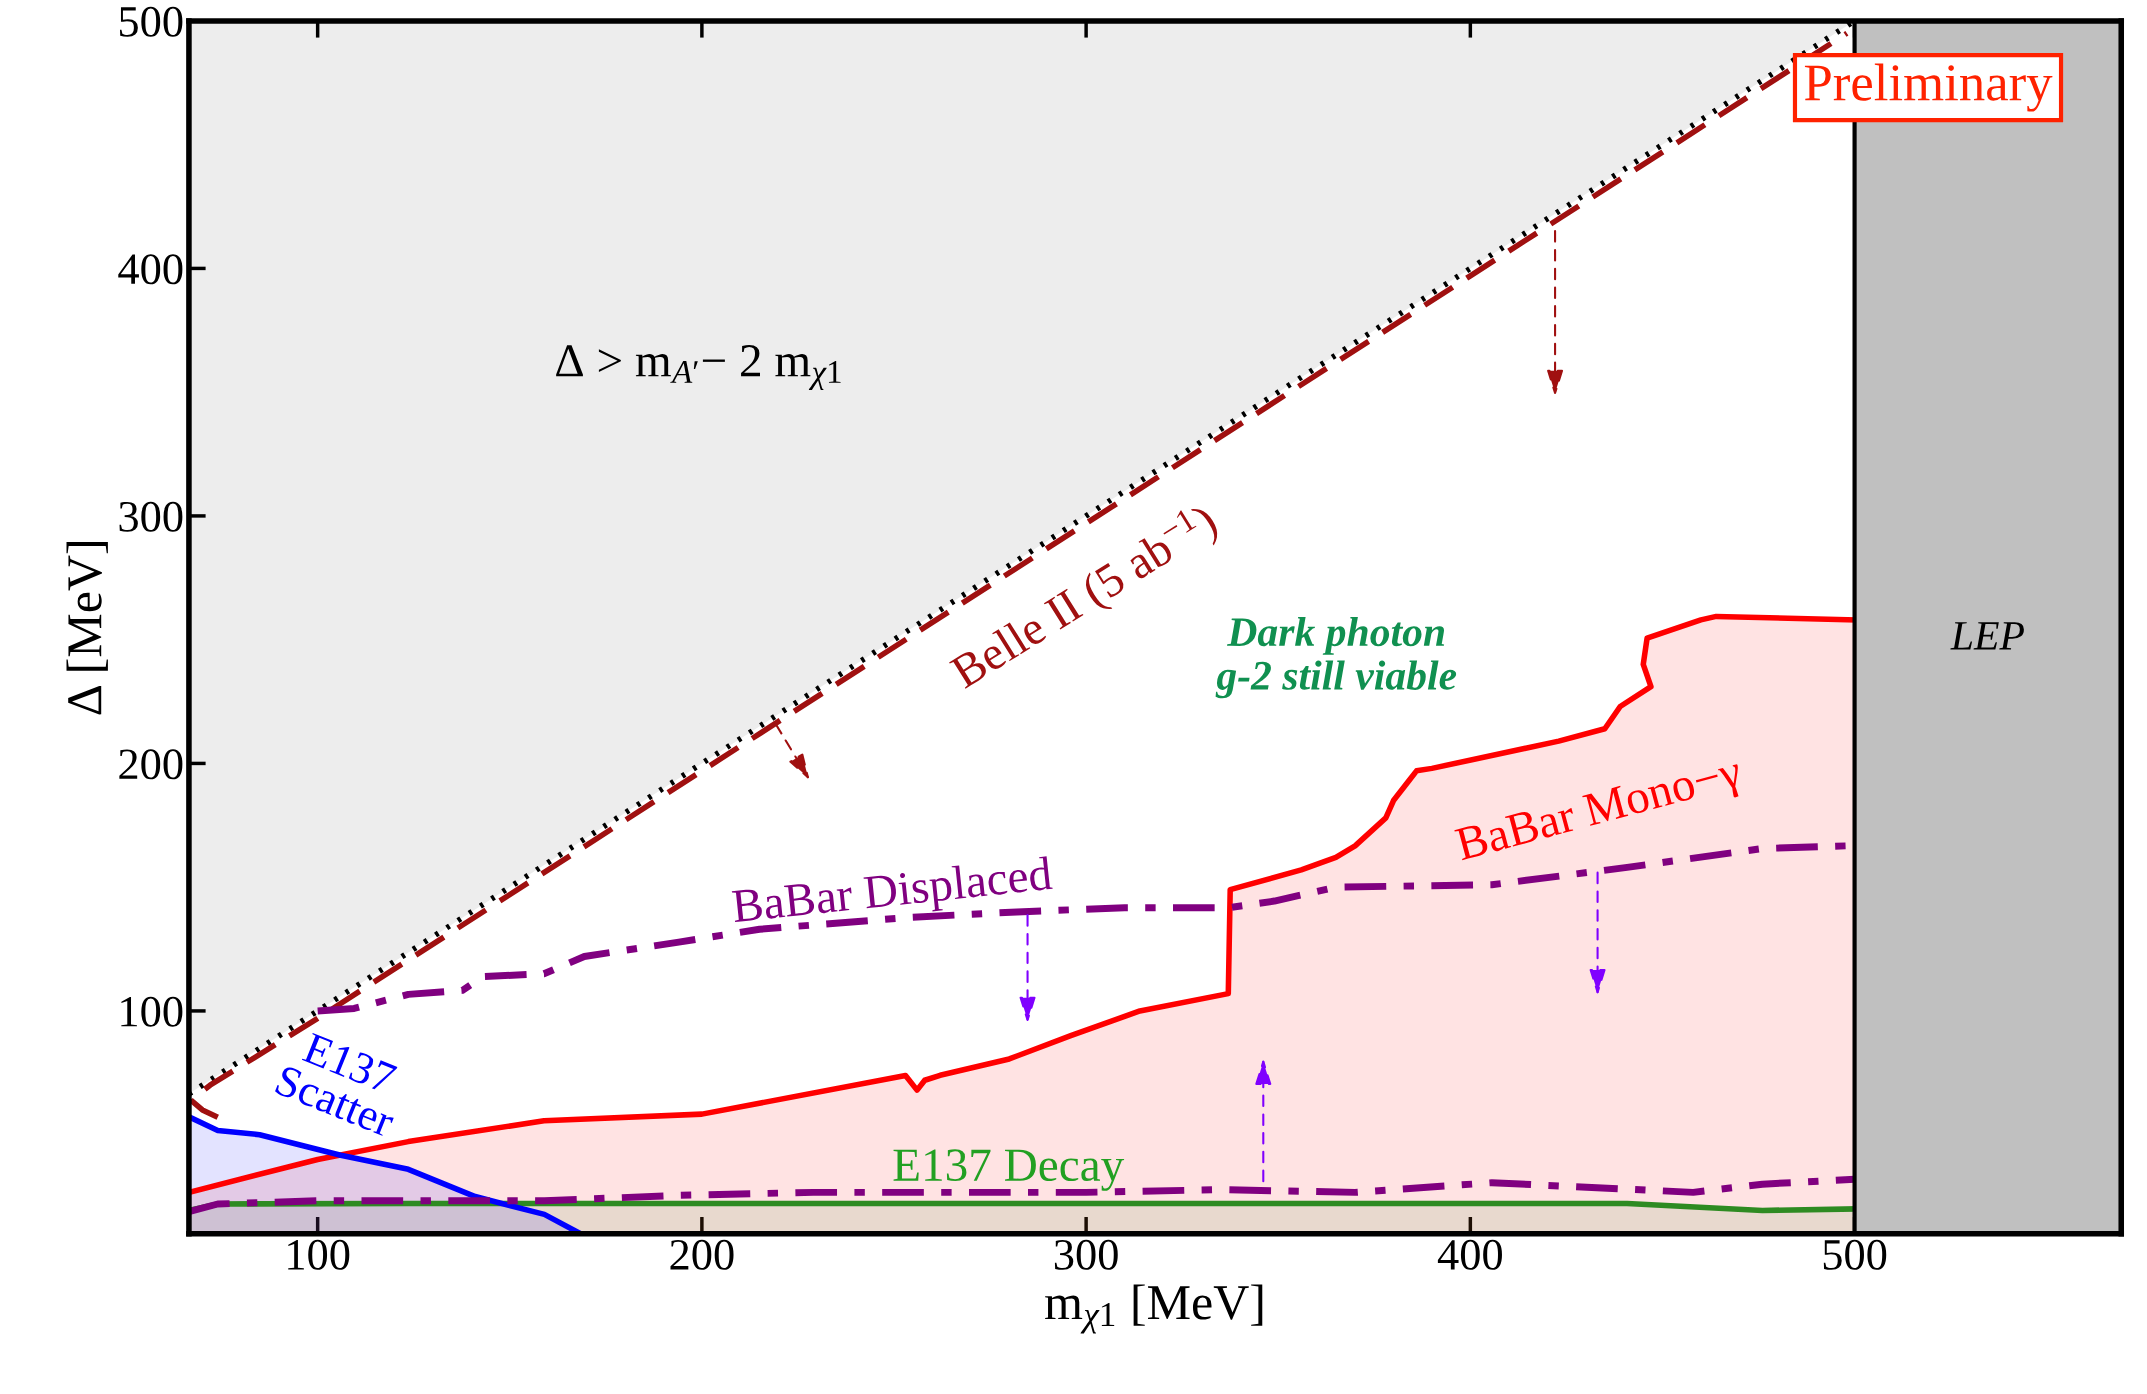 This screenshot has width=2147, height=1394. What do you see at coordinates (698, 367) in the screenshot?
I see `annotation: Δ > m$_{A′}$− 2 m$_{χ1}$` at bounding box center [698, 367].